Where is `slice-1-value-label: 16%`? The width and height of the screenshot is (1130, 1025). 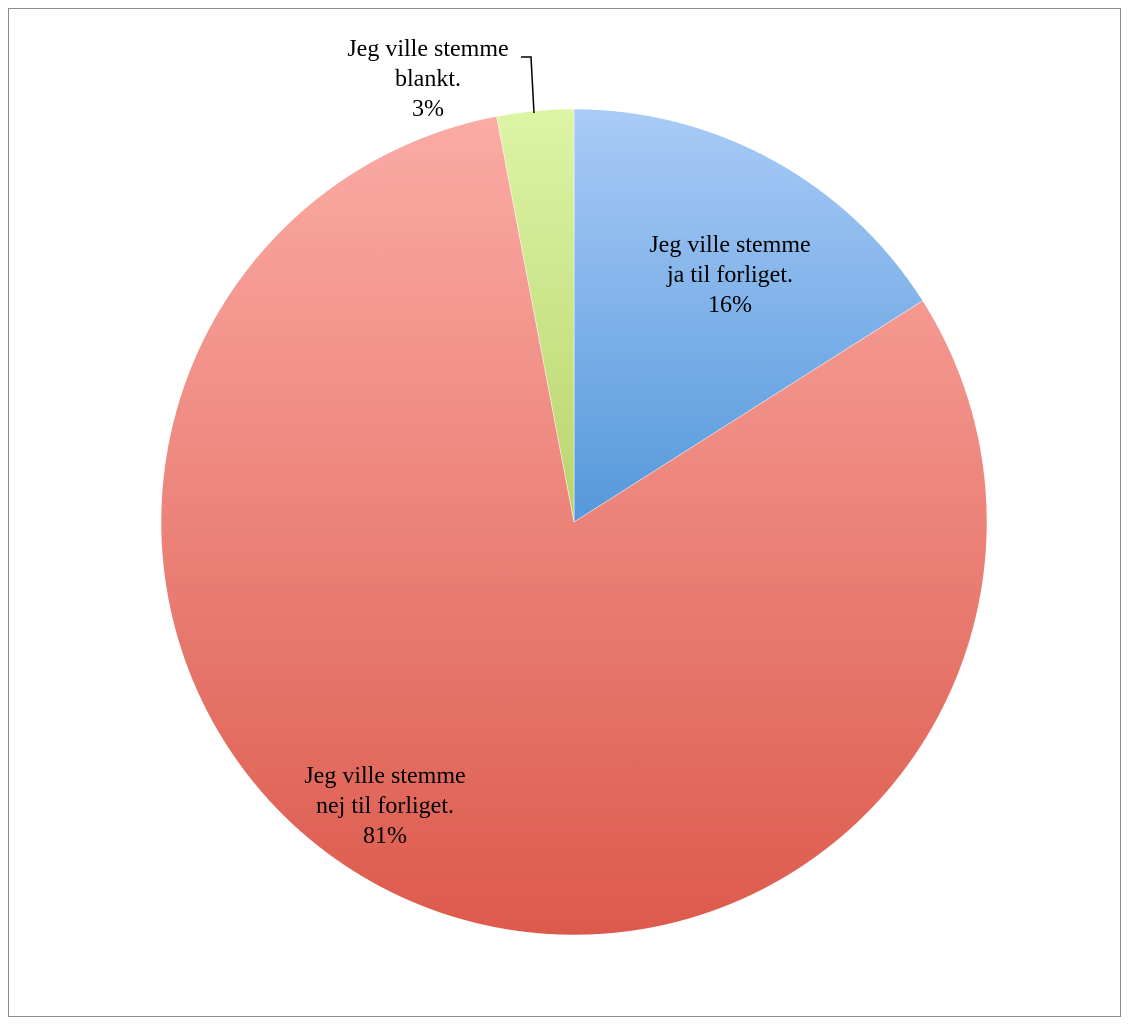
slice-1-value-label: 16% is located at coordinates (730, 305).